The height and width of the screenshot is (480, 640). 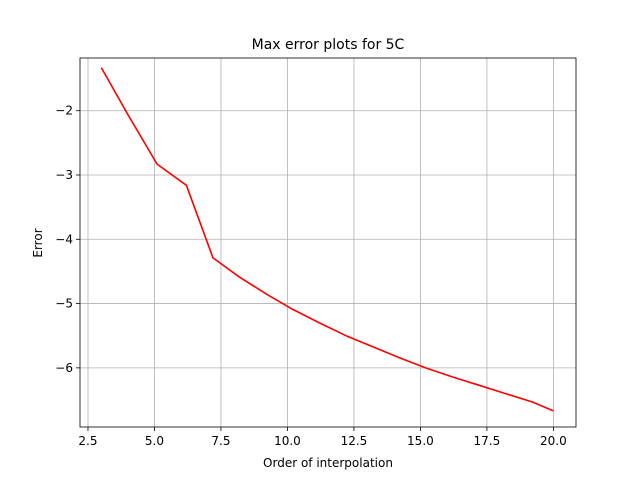 I want to click on chart-title: Max error plots for 5C, so click(x=328, y=45).